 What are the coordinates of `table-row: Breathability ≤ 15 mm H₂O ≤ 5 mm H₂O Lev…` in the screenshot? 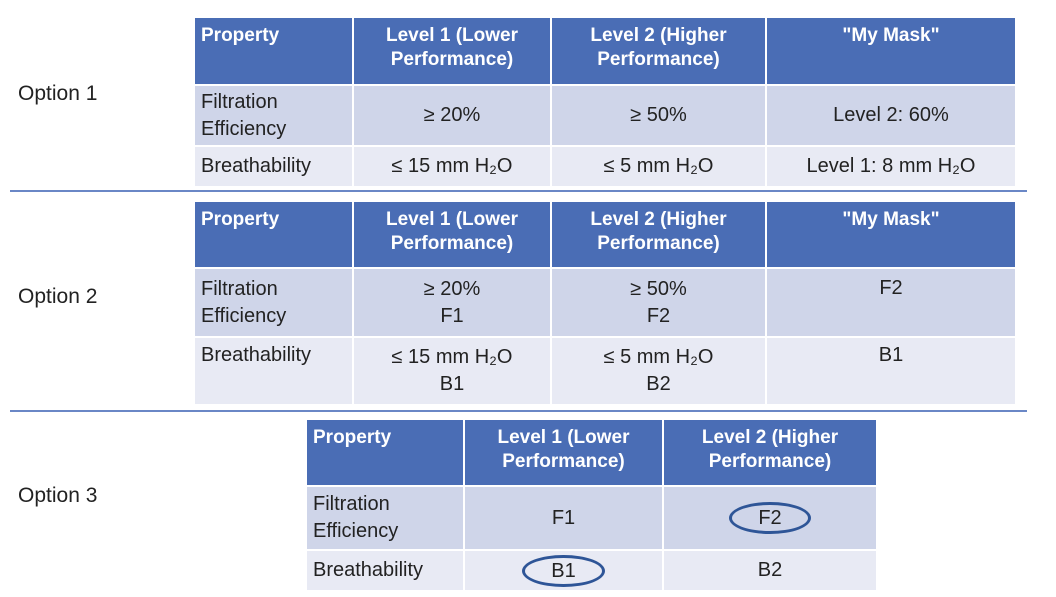 It's located at (605, 166).